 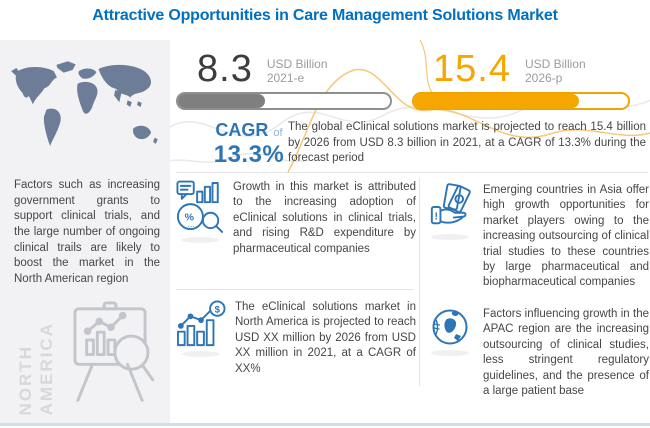 What do you see at coordinates (249, 154) in the screenshot?
I see `cagr-value: 13.3%` at bounding box center [249, 154].